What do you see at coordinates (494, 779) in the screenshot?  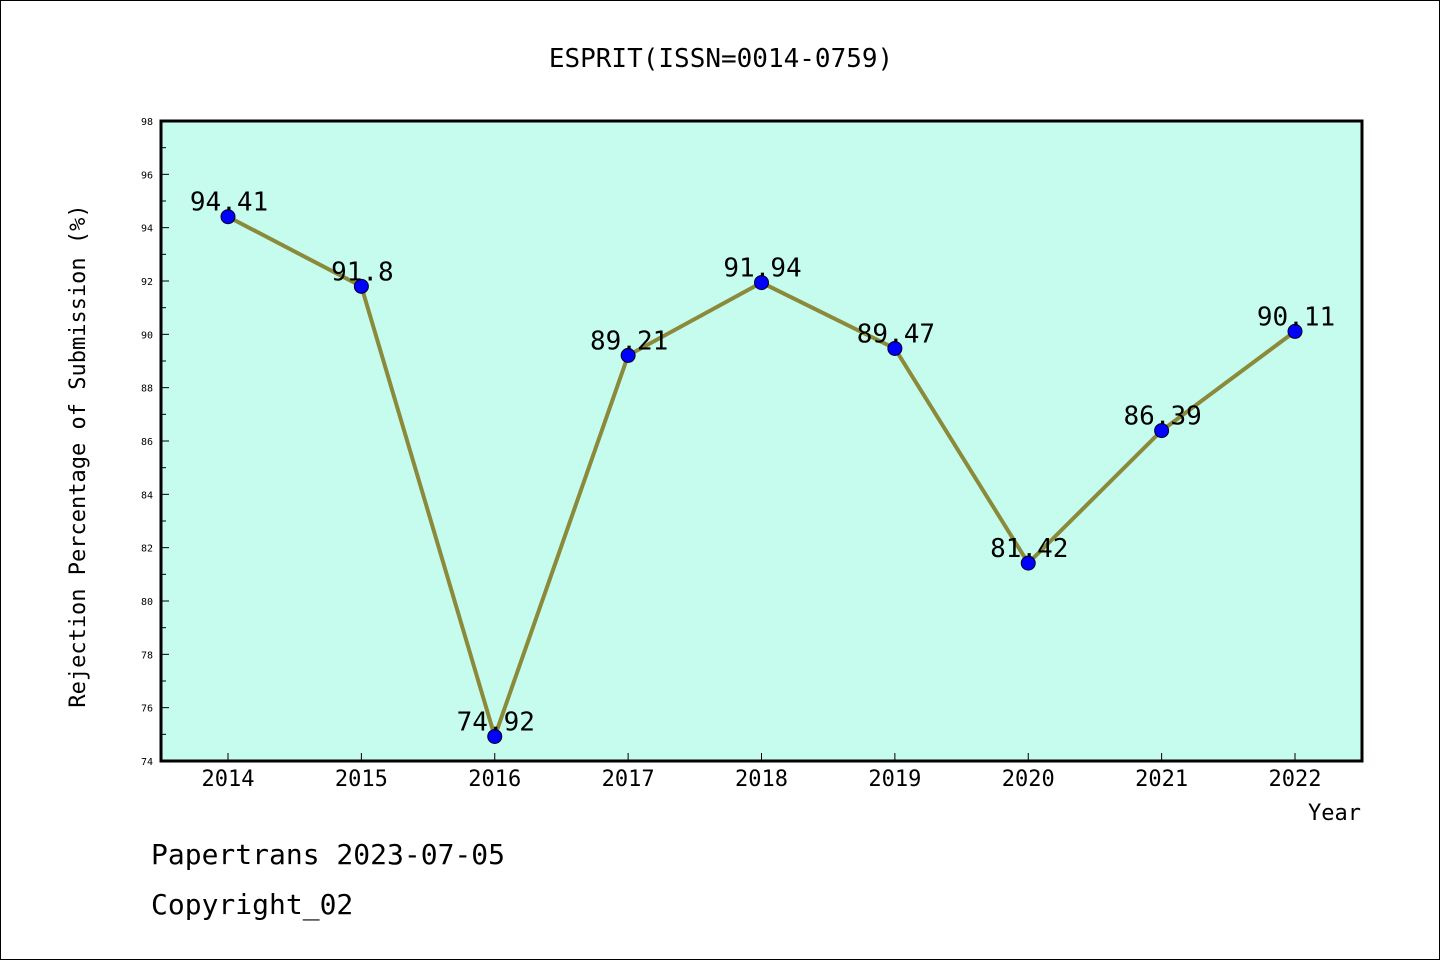 I see `x-tick-label: 2016` at bounding box center [494, 779].